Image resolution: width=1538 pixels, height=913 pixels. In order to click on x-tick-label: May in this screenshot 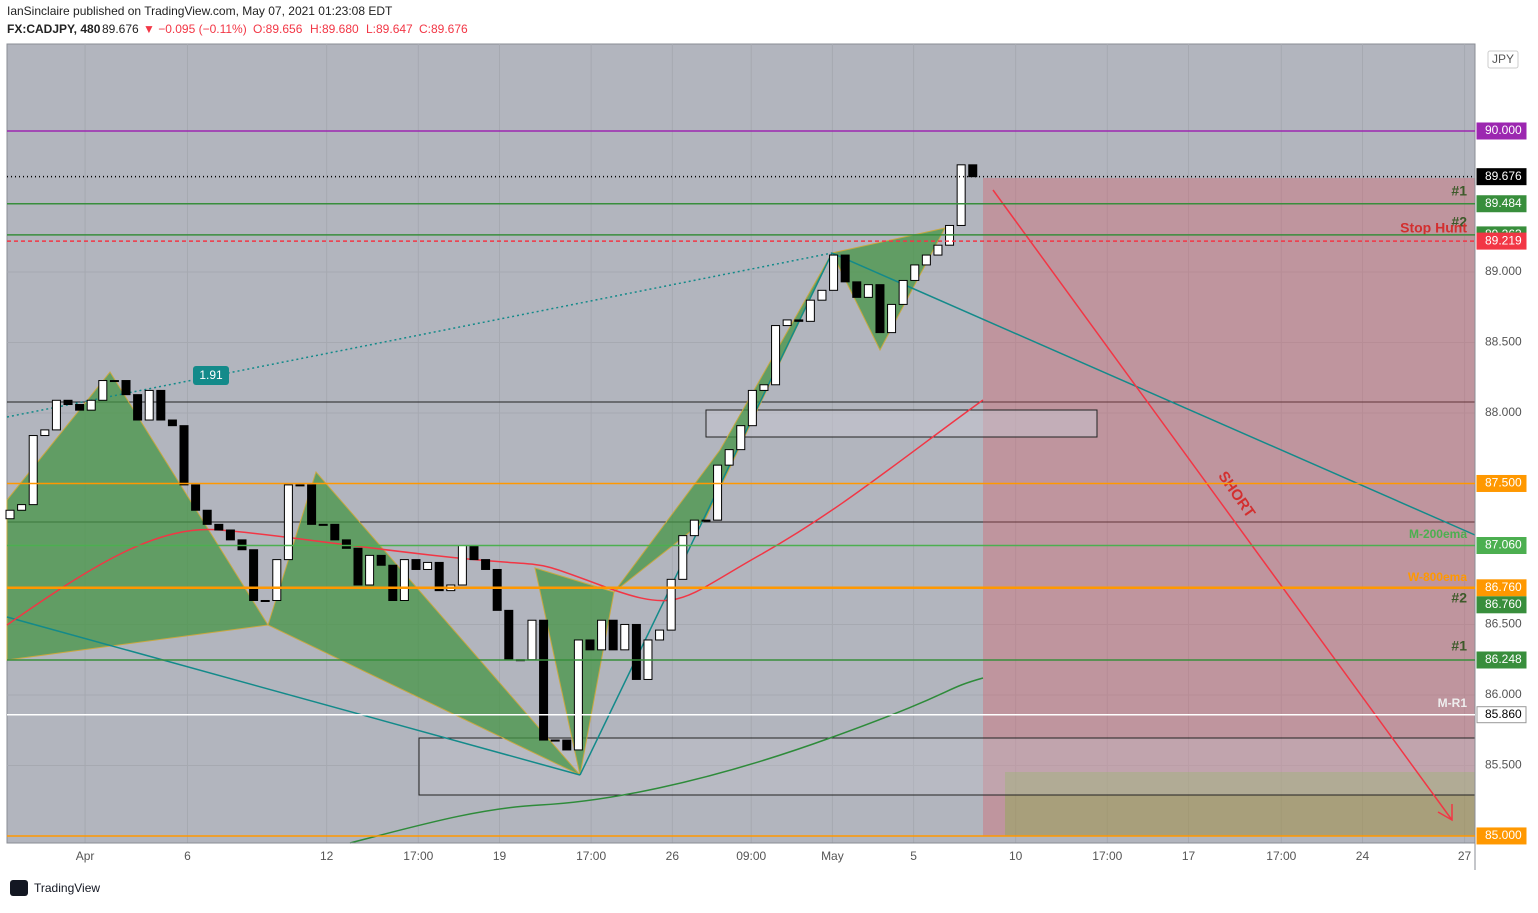, I will do `click(832, 856)`.